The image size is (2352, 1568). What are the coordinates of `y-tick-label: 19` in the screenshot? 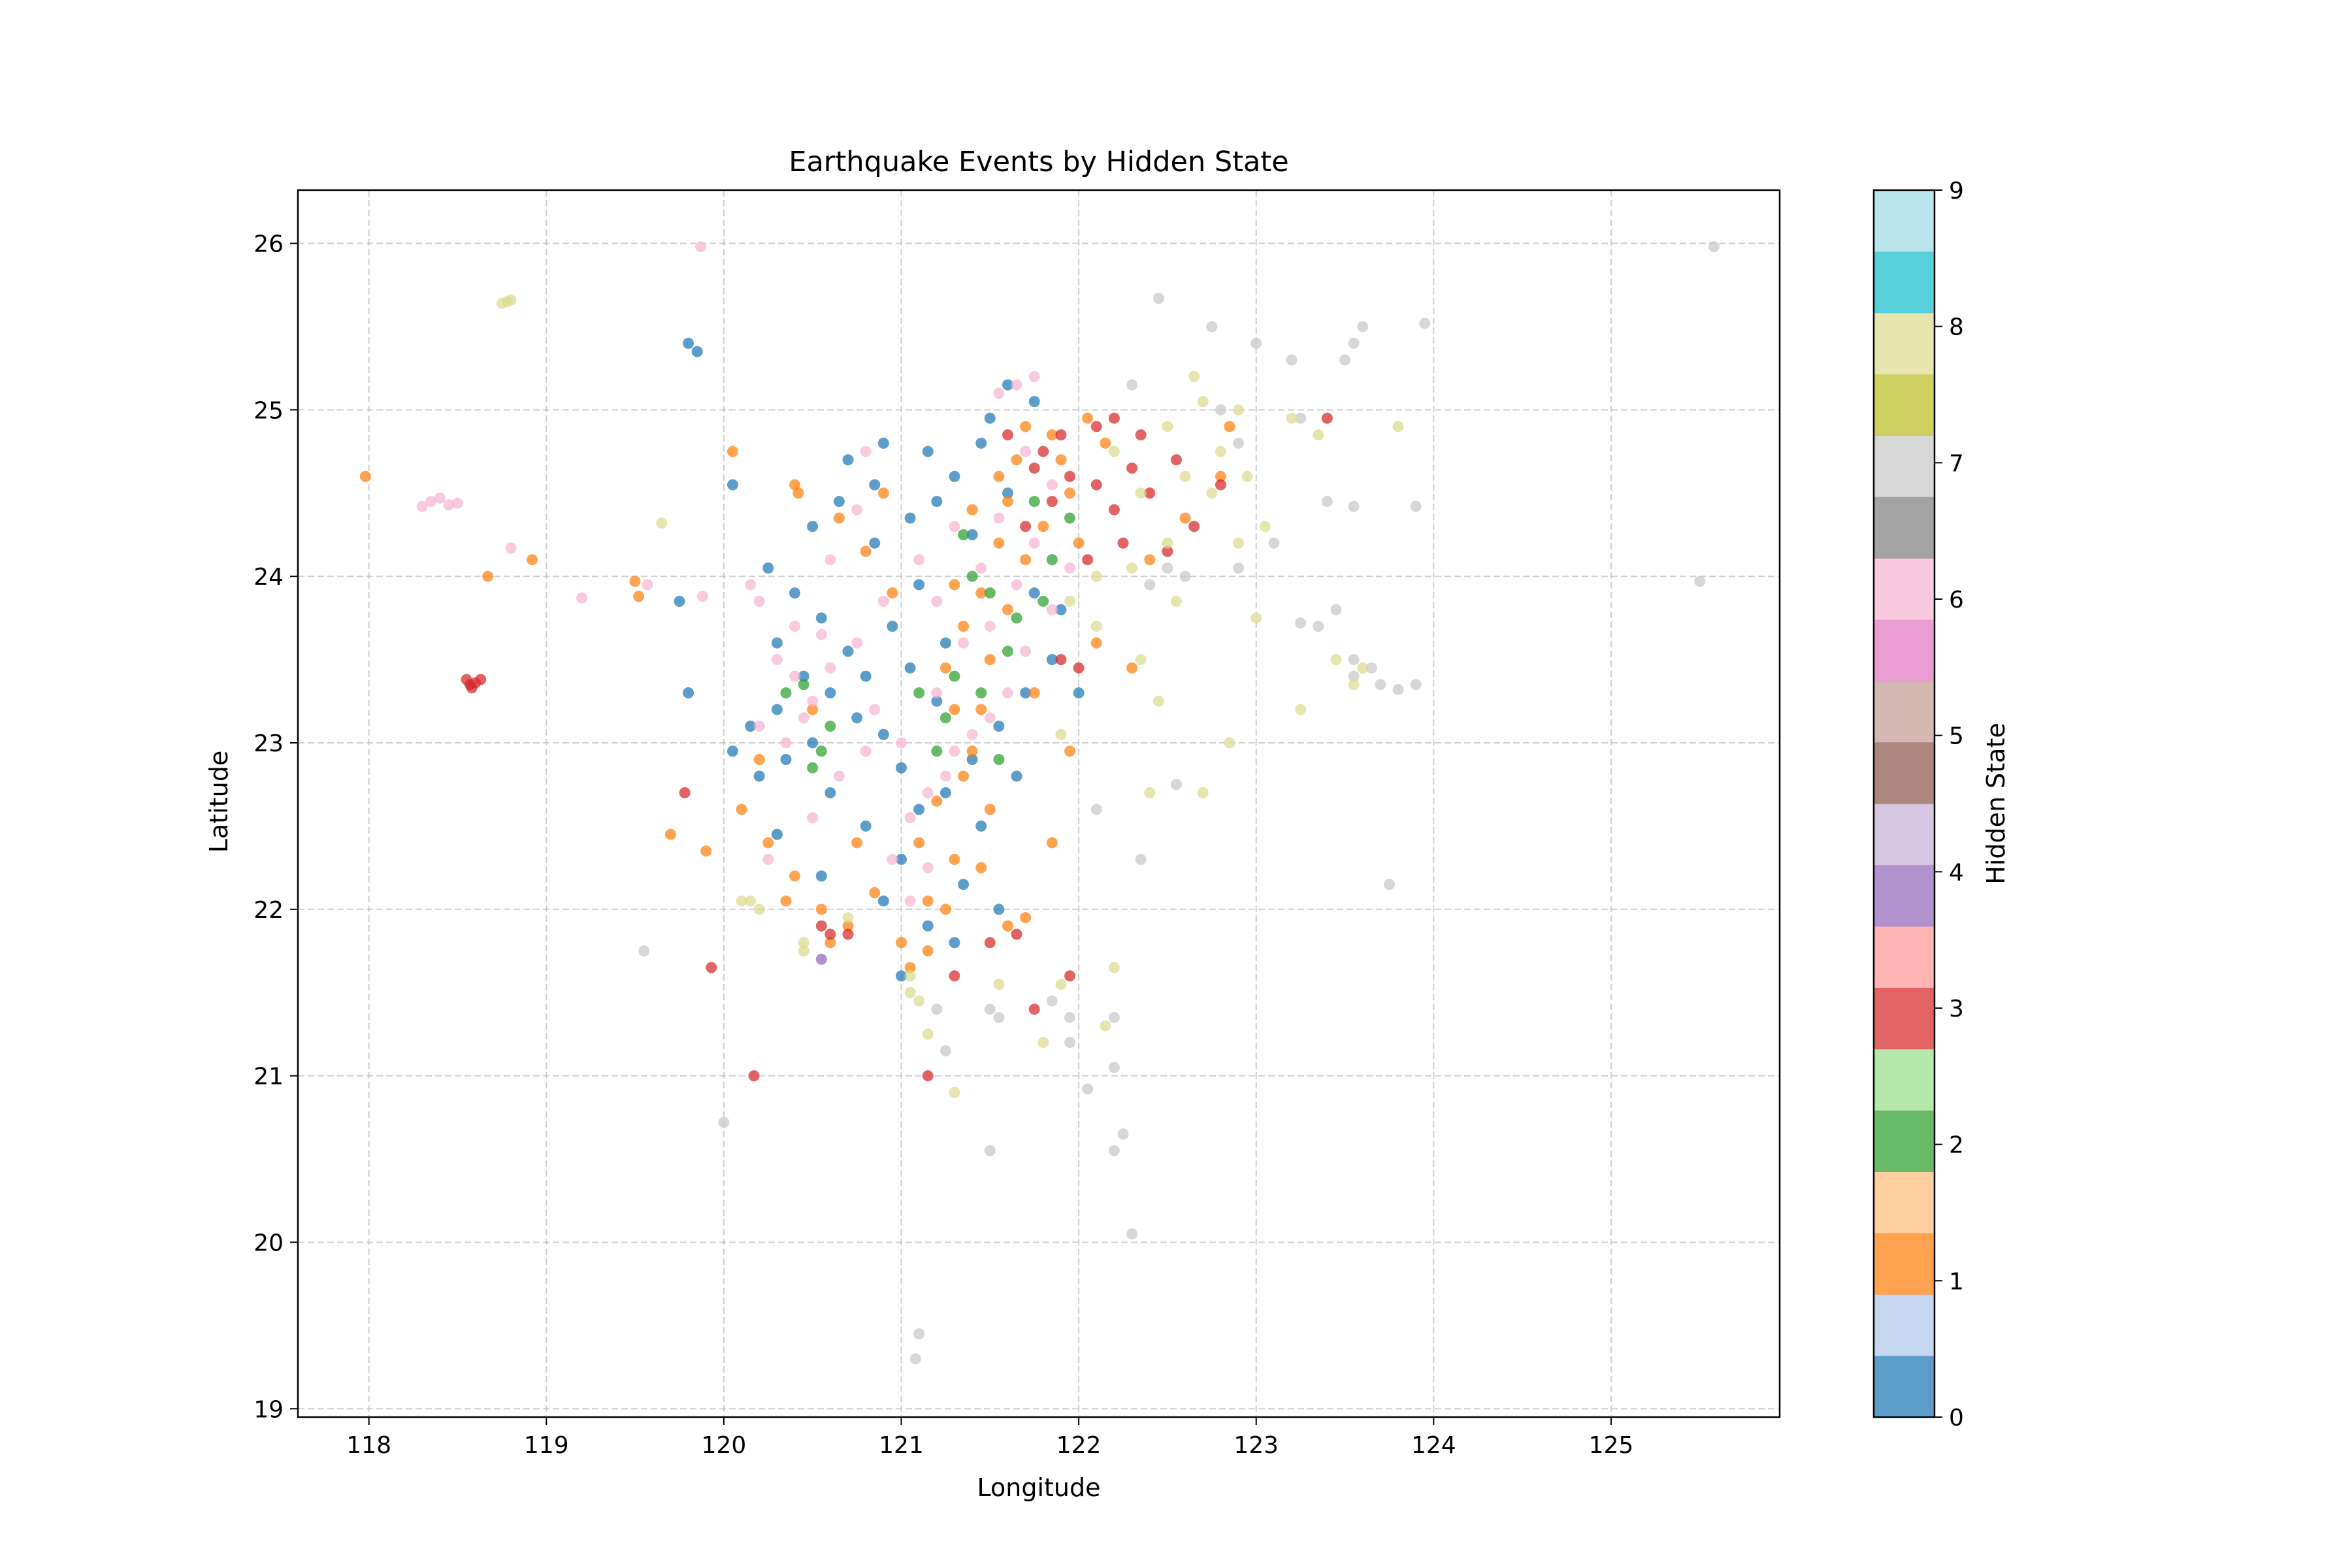 It's located at (268, 1409).